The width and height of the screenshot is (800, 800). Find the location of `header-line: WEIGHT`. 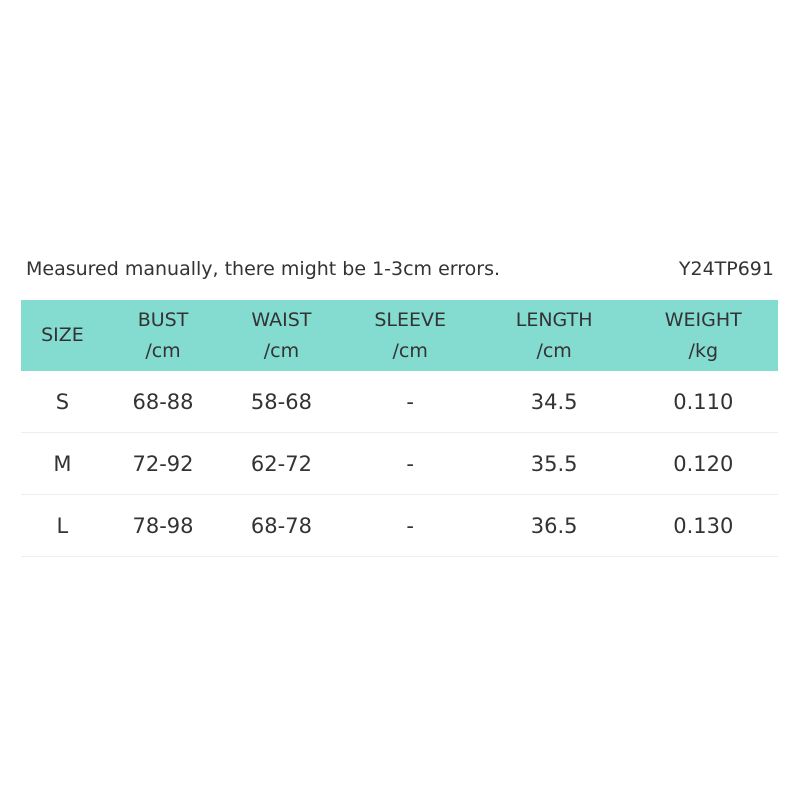

header-line: WEIGHT is located at coordinates (703, 319).